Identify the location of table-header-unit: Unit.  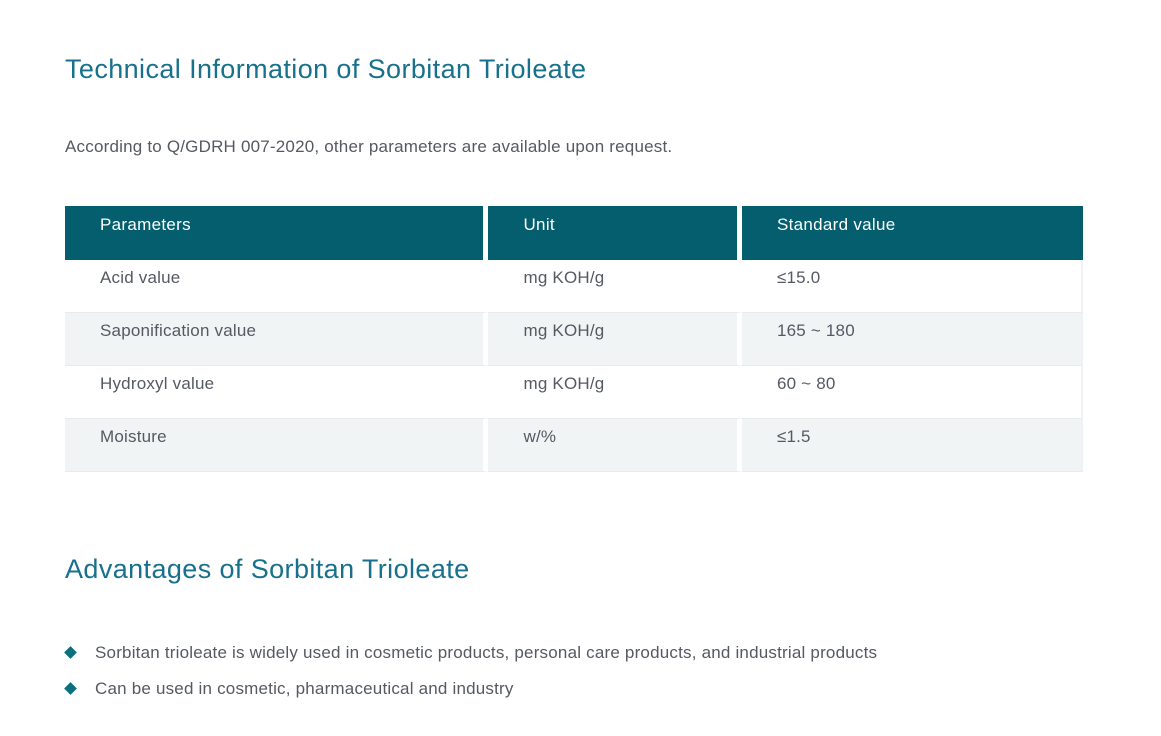
(615, 233).